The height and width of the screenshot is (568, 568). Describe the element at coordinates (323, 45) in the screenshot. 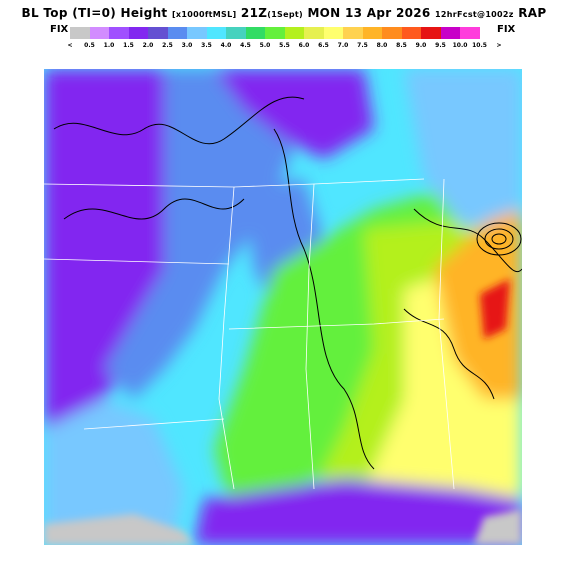

I see `legend-tick-label: 6.5` at that location.